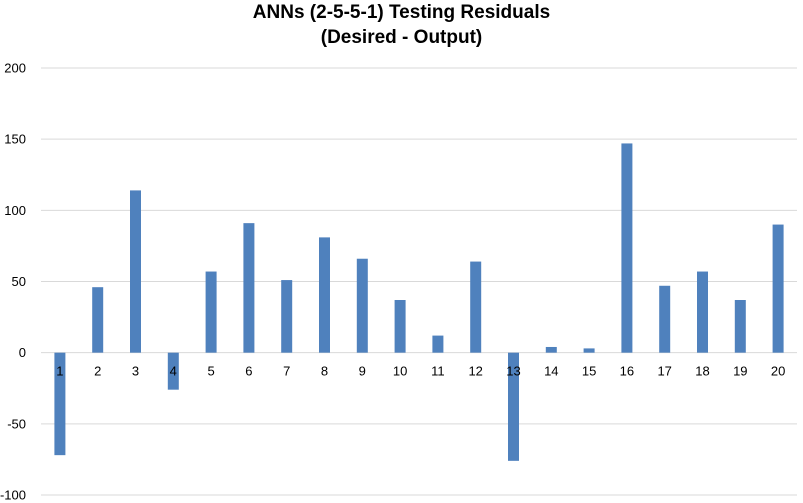  I want to click on x-tick-label: 5, so click(210, 371).